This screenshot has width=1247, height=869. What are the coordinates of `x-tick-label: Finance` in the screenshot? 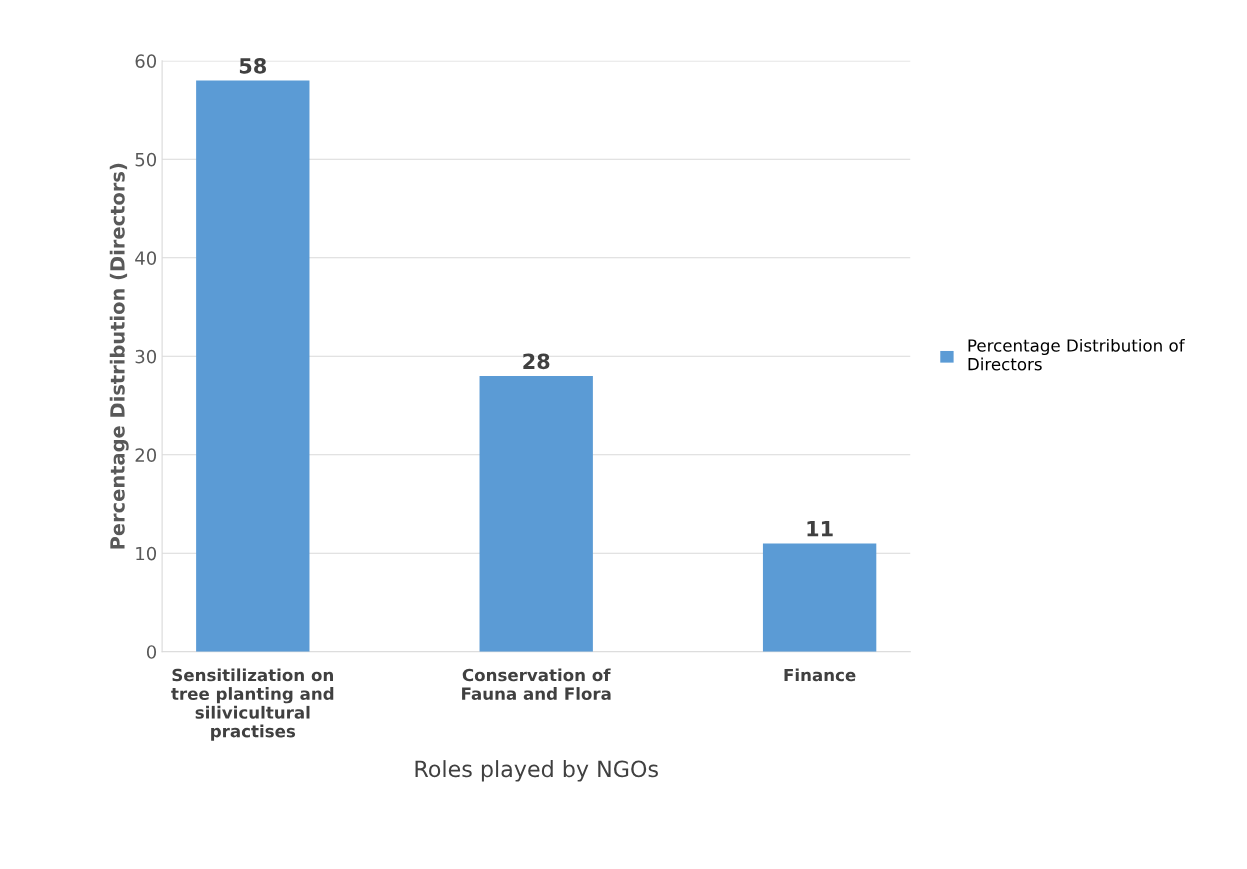 It's located at (820, 675).